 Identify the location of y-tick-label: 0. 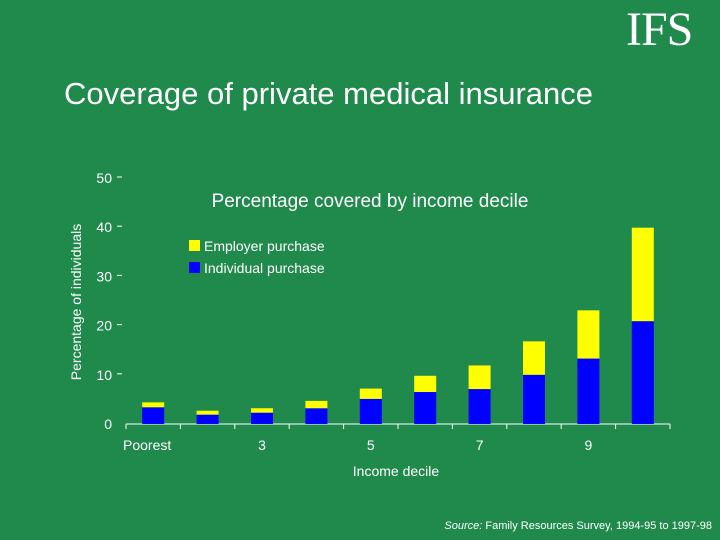
(108, 424).